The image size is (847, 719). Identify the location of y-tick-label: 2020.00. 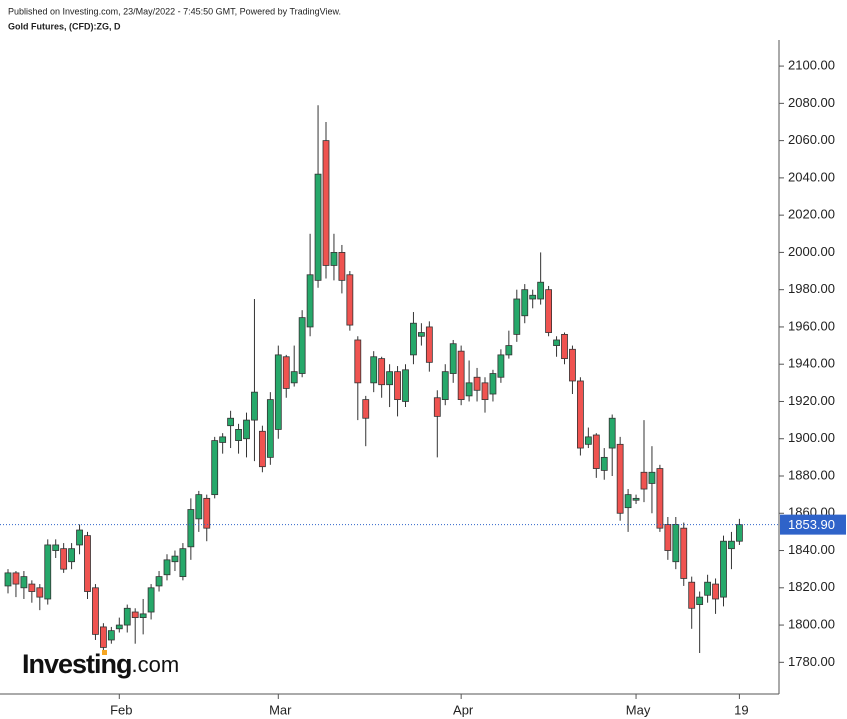
(811, 214).